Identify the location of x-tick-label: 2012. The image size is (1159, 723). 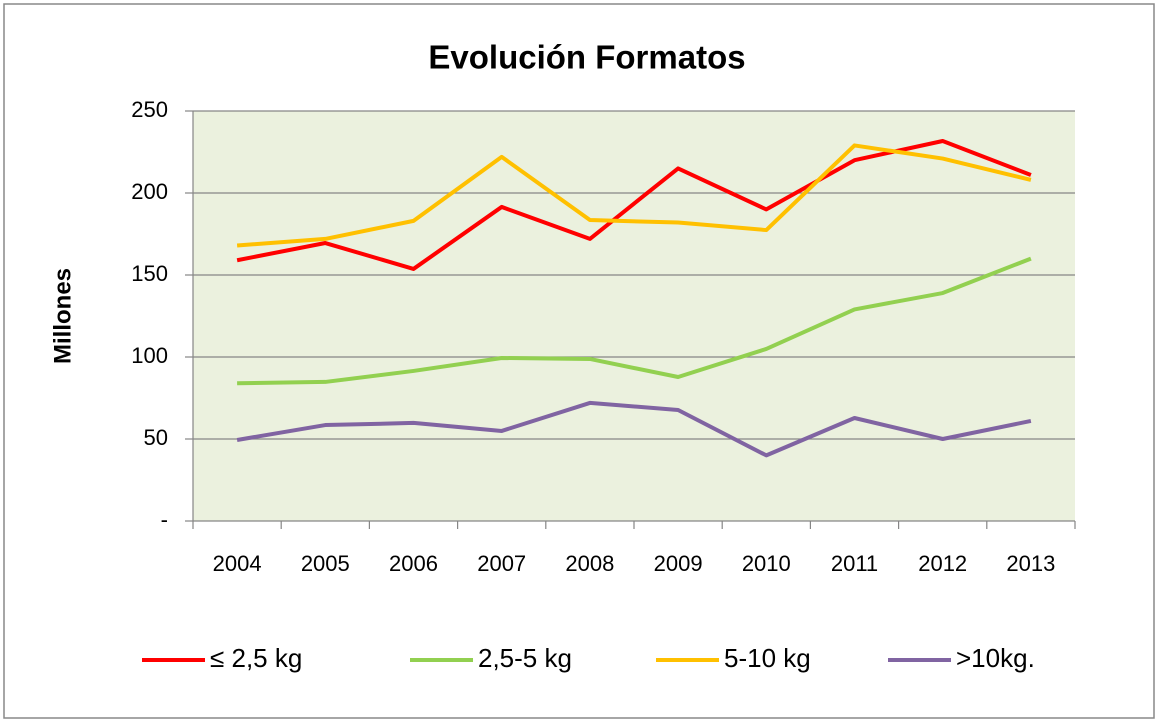
(942, 563).